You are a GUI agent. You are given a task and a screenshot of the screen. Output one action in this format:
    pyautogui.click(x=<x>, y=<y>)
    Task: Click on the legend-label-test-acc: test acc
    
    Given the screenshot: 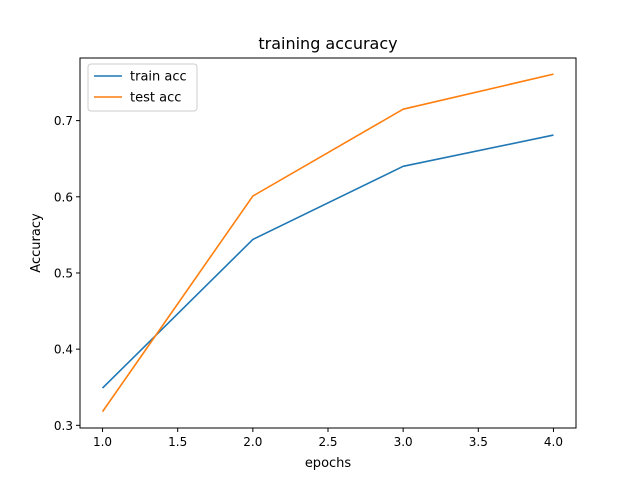 What is the action you would take?
    pyautogui.click(x=155, y=98)
    